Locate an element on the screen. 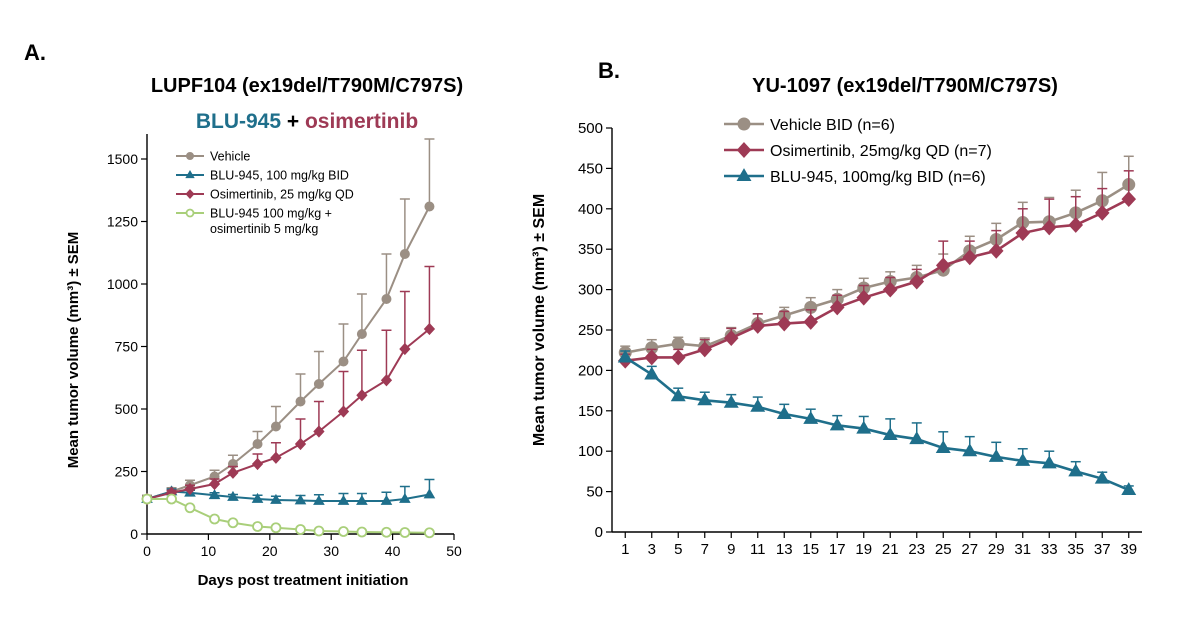 Image resolution: width=1200 pixels, height=630 pixels. x-tick-label: 17 is located at coordinates (837, 549).